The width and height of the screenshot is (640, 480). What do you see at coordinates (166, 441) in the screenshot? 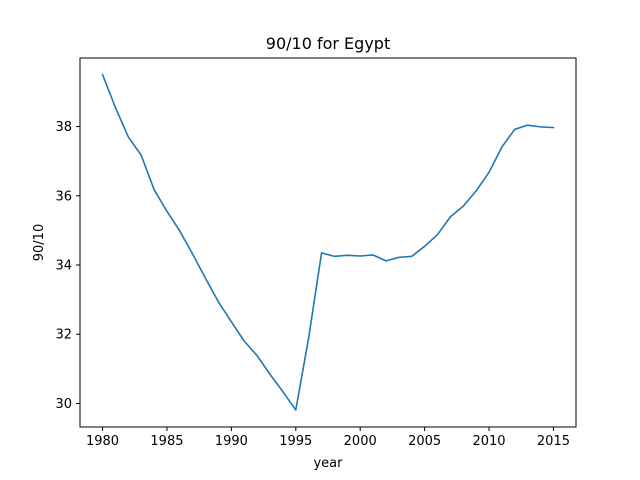
I see `x-tick-label: 1985` at bounding box center [166, 441].